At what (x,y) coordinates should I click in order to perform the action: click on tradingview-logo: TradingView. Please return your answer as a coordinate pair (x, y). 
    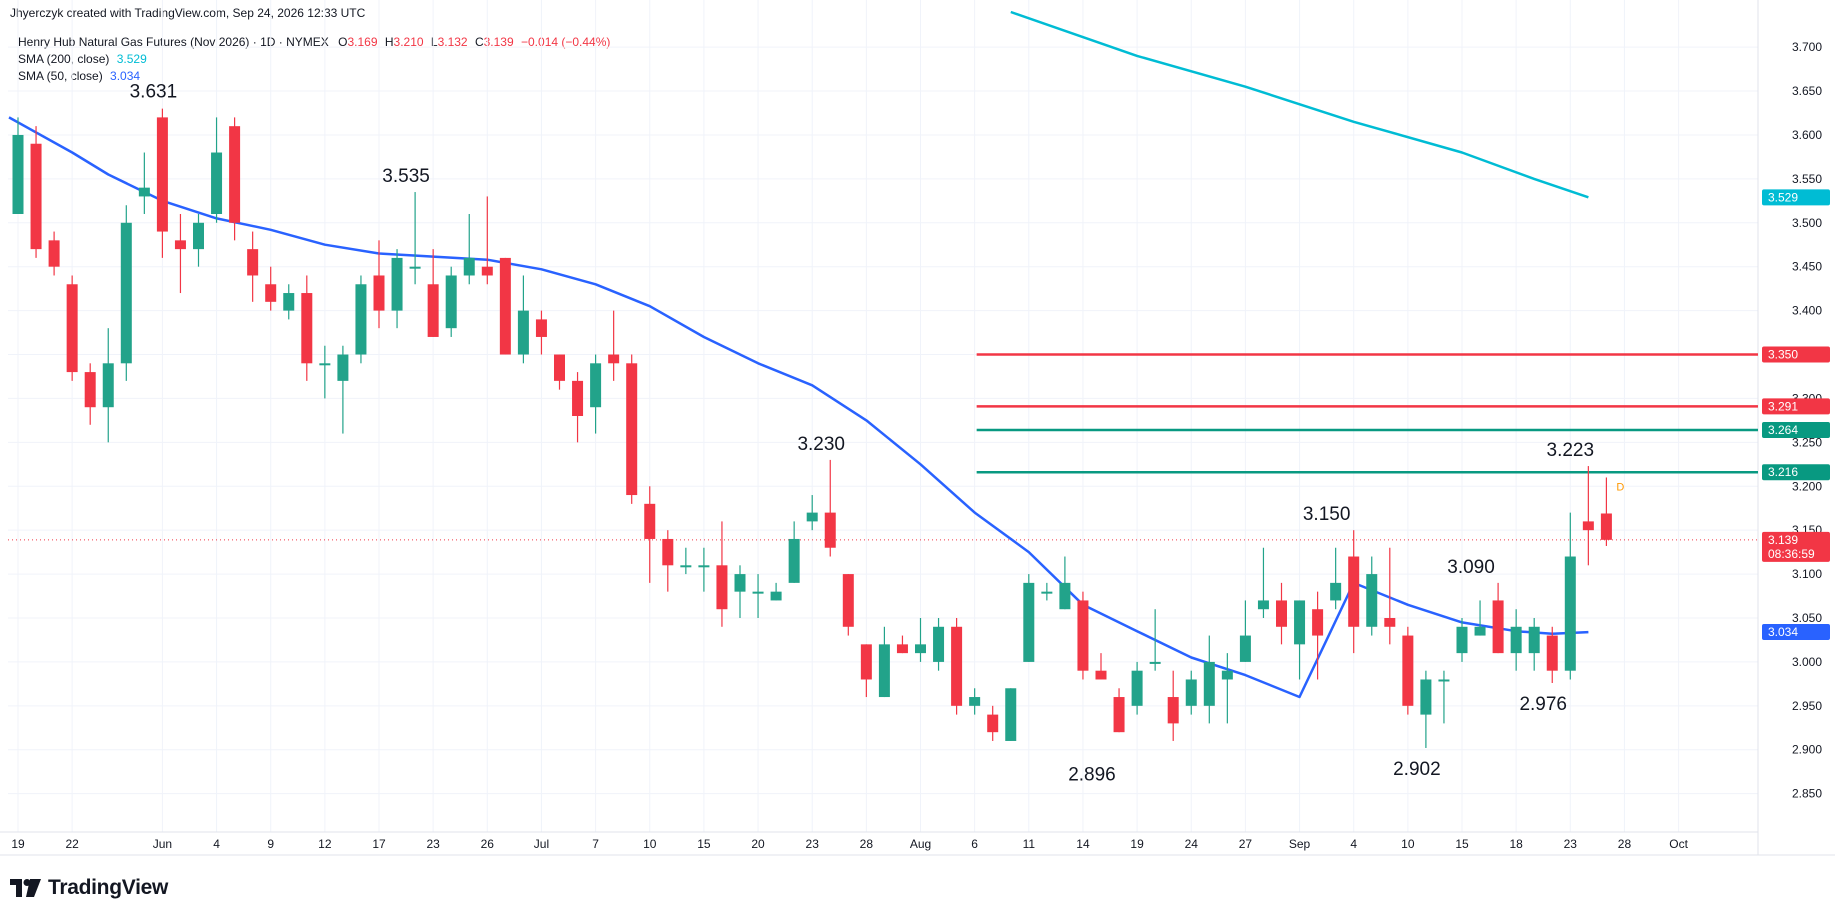
    Looking at the image, I should click on (89, 888).